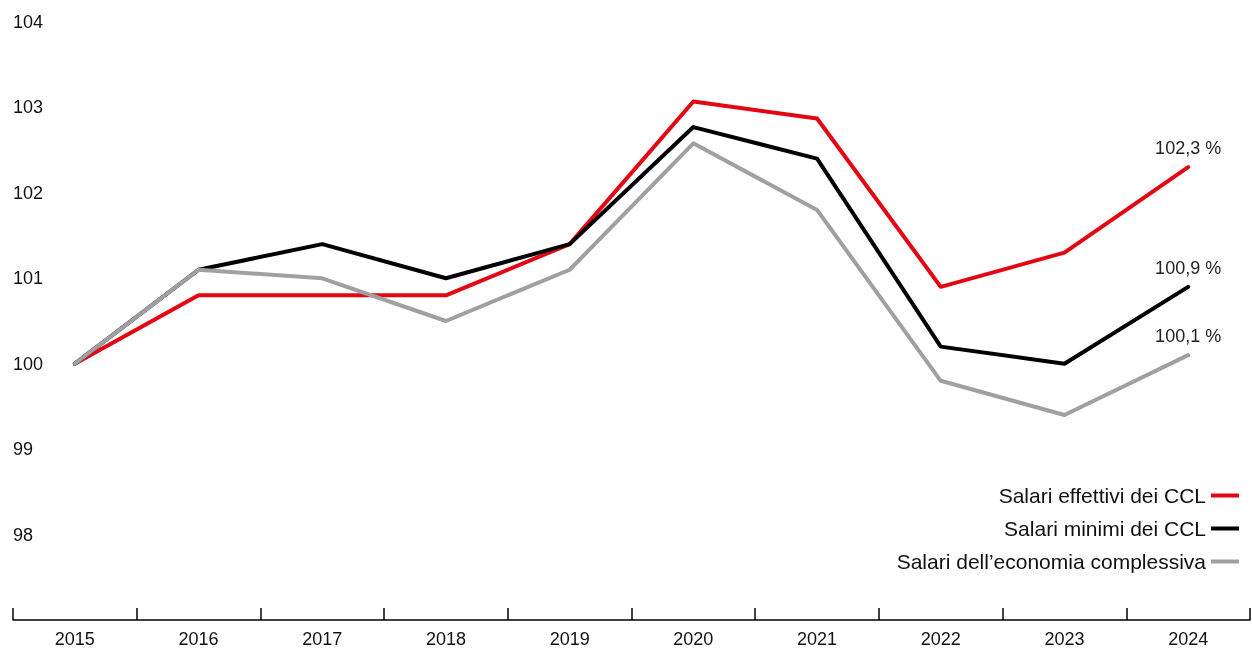  Describe the element at coordinates (74, 639) in the screenshot. I see `x-tick-label: 2015` at that location.